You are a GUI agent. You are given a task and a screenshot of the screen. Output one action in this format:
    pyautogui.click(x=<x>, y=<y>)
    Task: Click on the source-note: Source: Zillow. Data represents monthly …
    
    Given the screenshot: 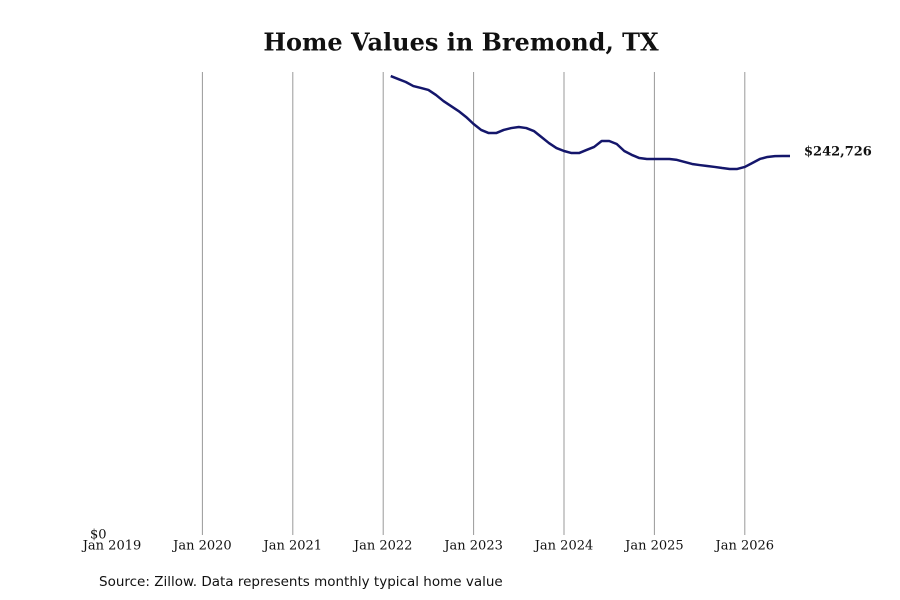 What is the action you would take?
    pyautogui.click(x=301, y=582)
    